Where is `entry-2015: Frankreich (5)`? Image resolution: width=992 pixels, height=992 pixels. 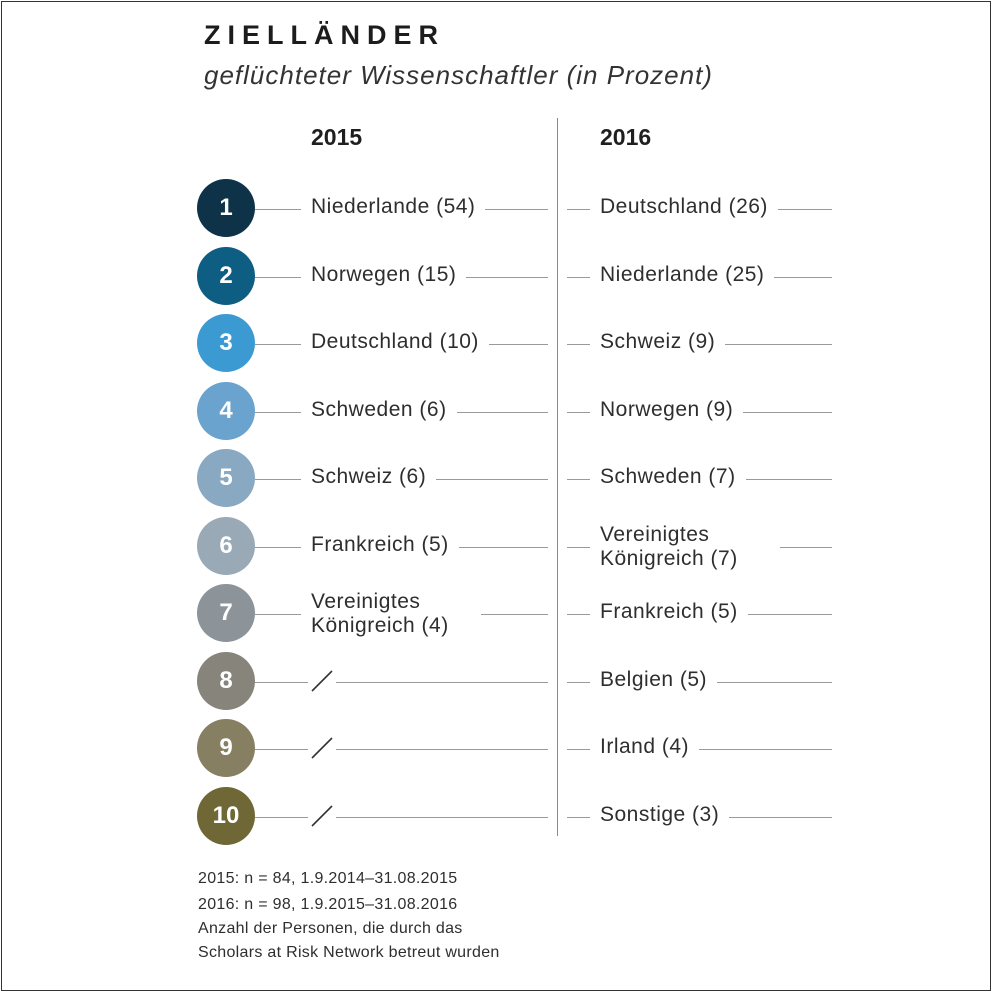 entry-2015: Frankreich (5) is located at coordinates (380, 544).